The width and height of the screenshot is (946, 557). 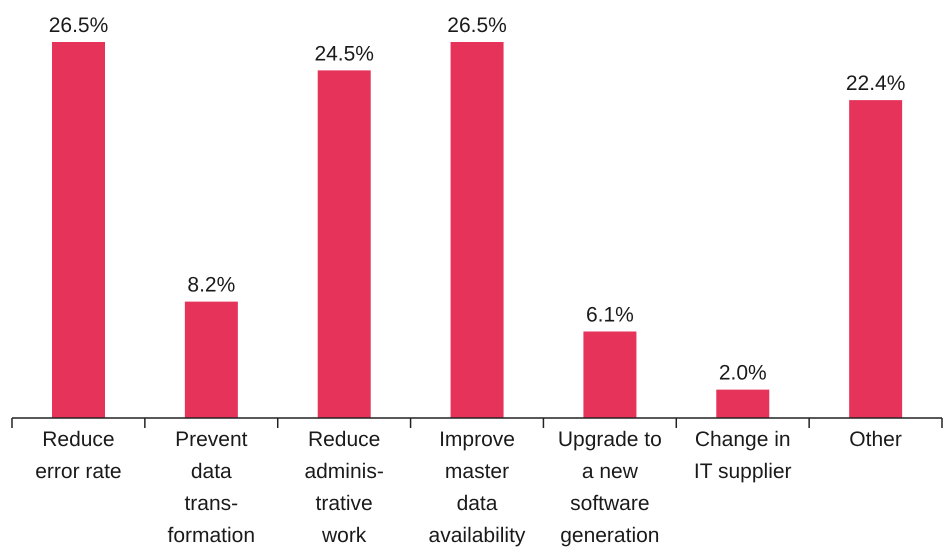 What do you see at coordinates (344, 487) in the screenshot?
I see `x-tick-label: Reduce adminis- trative work` at bounding box center [344, 487].